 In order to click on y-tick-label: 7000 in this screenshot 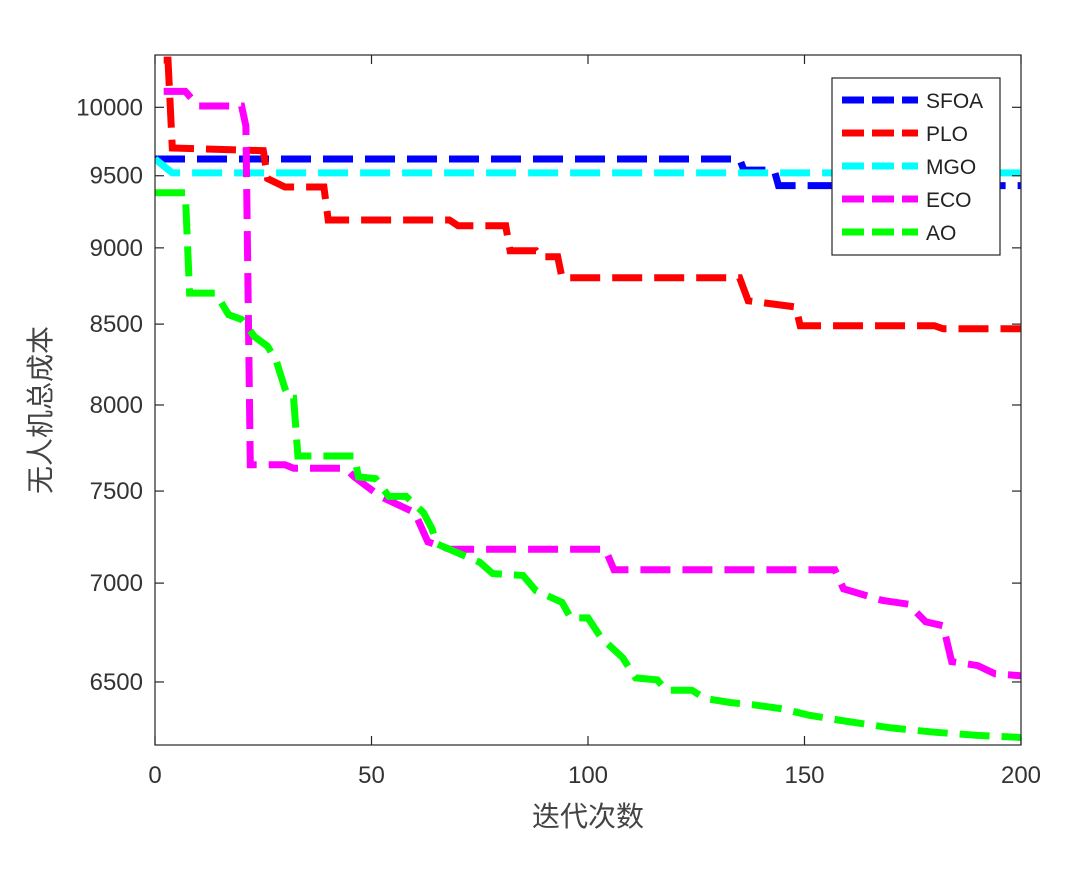, I will do `click(116, 583)`.